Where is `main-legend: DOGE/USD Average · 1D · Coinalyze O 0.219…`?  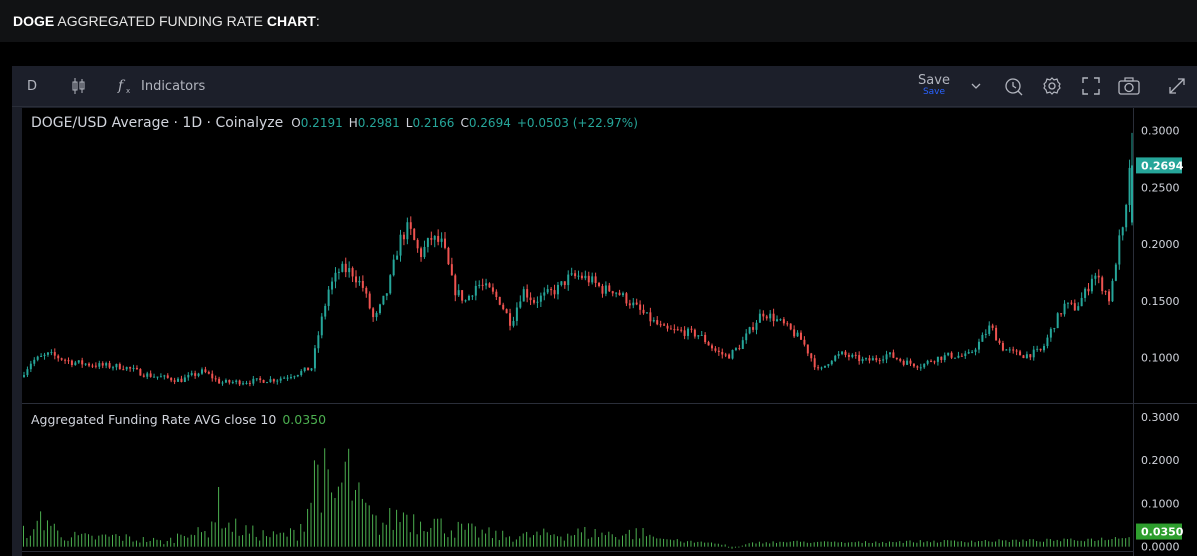
main-legend: DOGE/USD Average · 1D · Coinalyze O 0.219… is located at coordinates (334, 123).